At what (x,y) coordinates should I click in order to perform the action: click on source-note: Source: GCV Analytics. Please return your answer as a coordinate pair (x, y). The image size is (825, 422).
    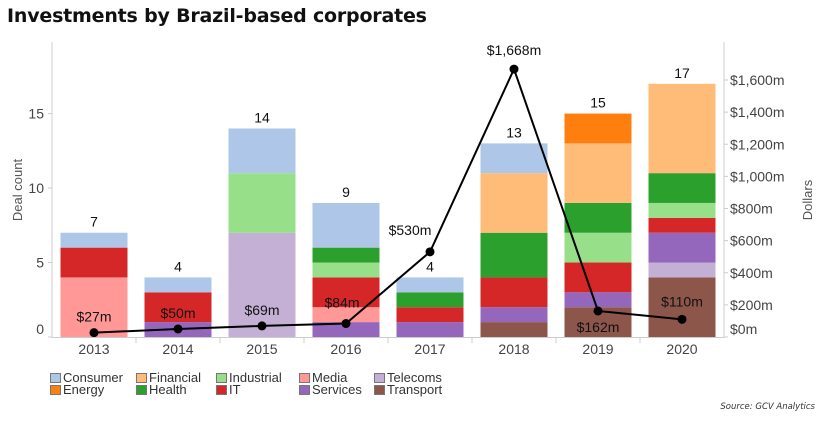
    Looking at the image, I should click on (767, 407).